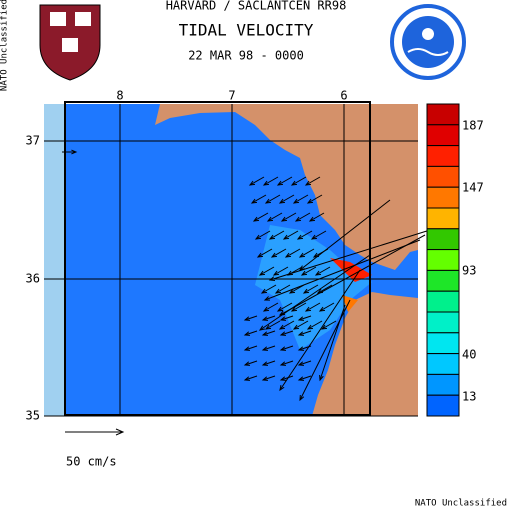  I want to click on colorbar: 187 147 93 40 13, so click(455, 260).